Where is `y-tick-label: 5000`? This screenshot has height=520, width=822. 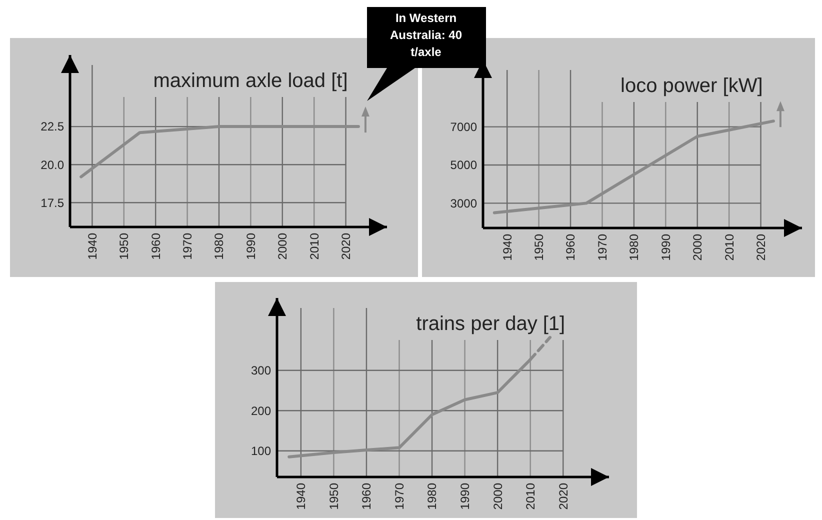
y-tick-label: 5000 is located at coordinates (464, 165).